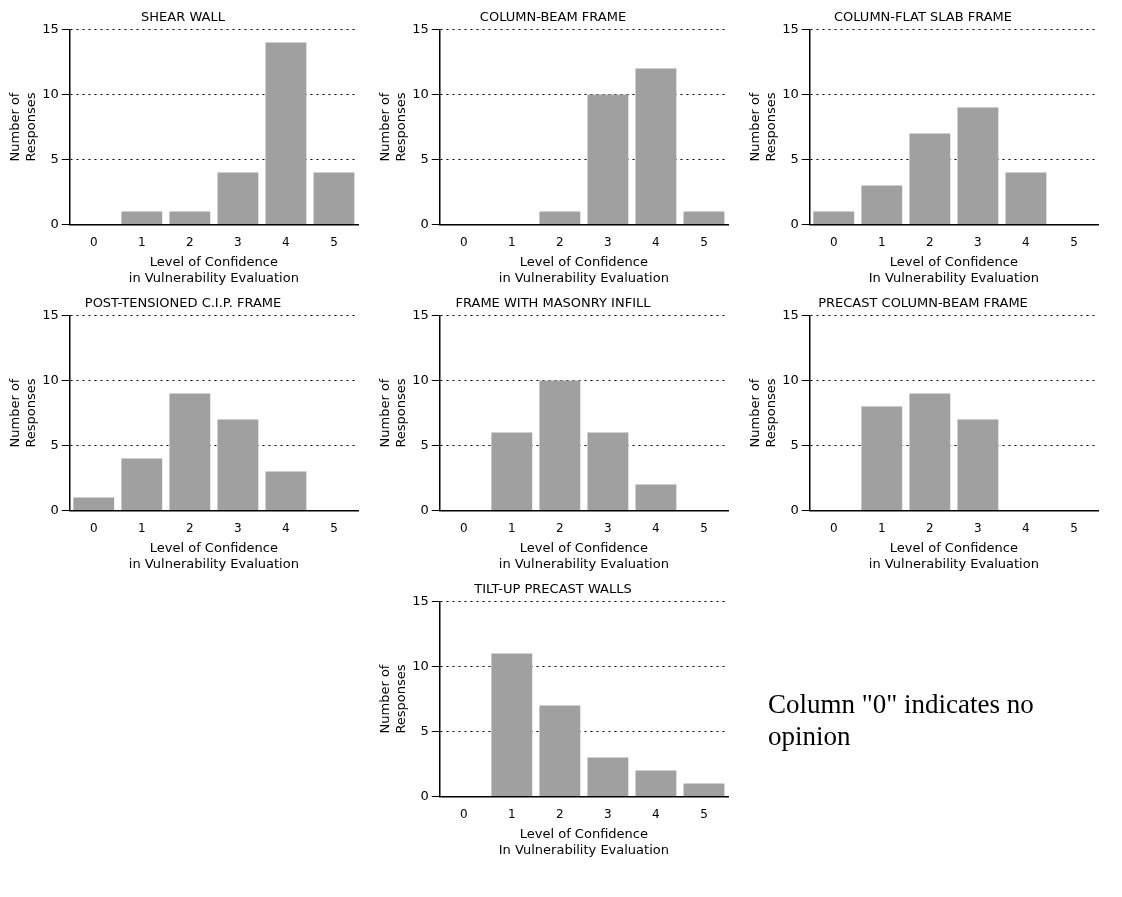  What do you see at coordinates (553, 303) in the screenshot?
I see `chart-title: FRAME WITH MASONRY INFILL` at bounding box center [553, 303].